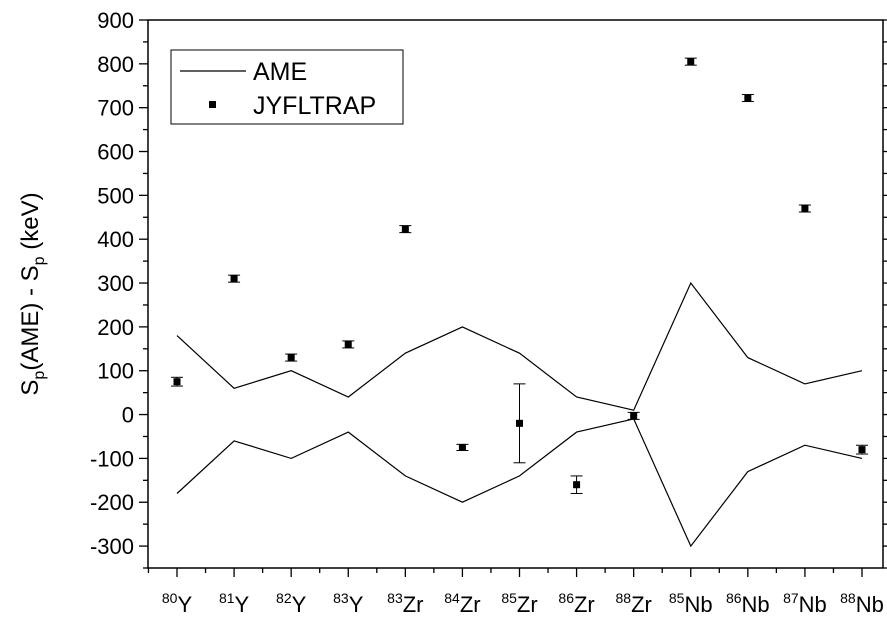 Image resolution: width=887 pixels, height=619 pixels. Describe the element at coordinates (32, 293) in the screenshot. I see `y-axis-title: Sp(AME) - Sp (keV)` at that location.